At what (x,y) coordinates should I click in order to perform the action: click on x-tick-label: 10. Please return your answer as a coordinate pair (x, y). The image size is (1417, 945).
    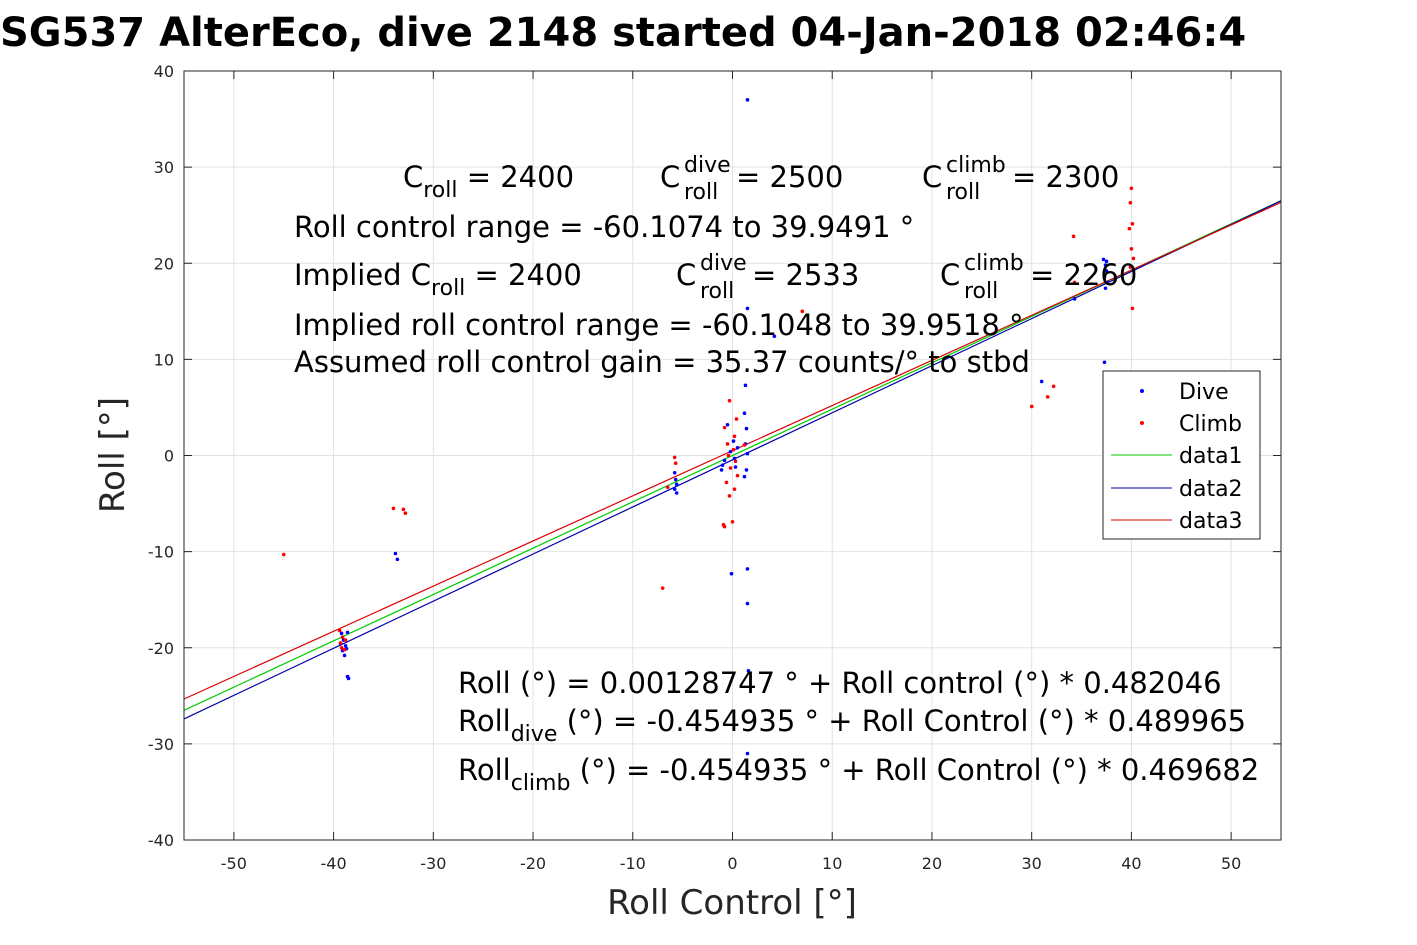
    Looking at the image, I should click on (832, 863).